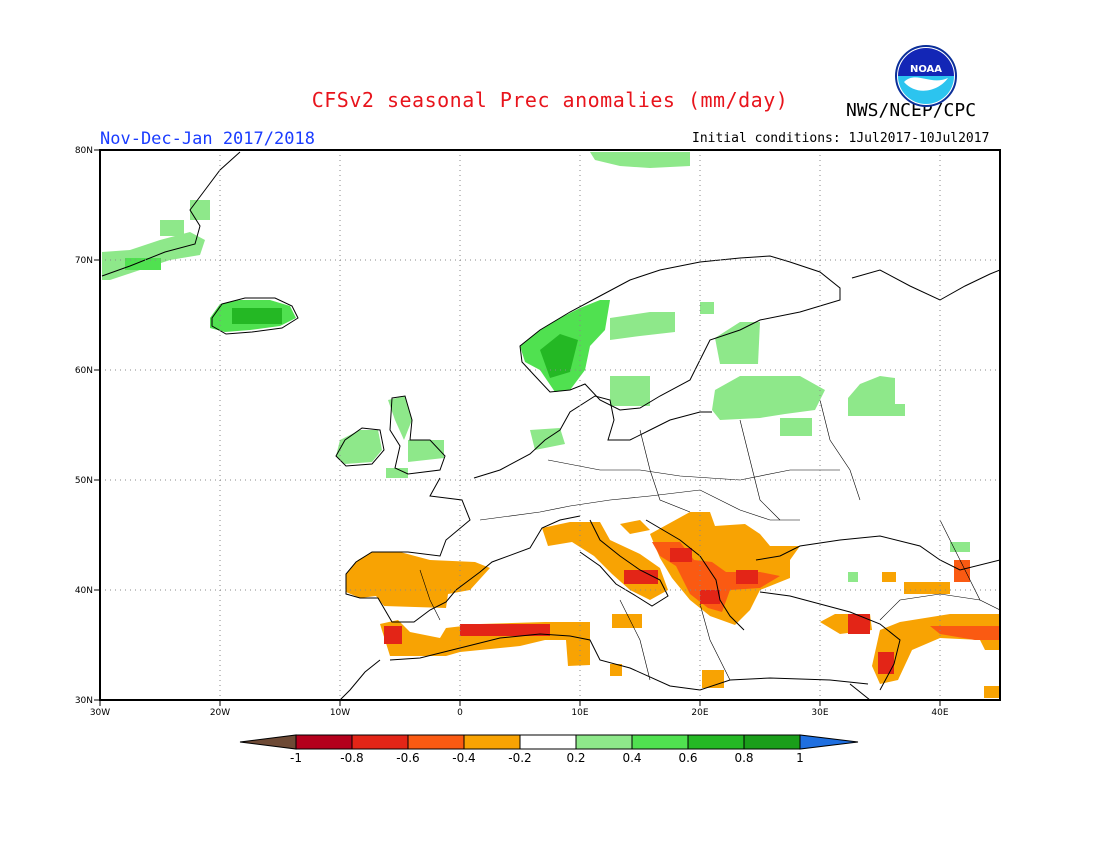 This screenshot has width=1100, height=850. I want to click on colorbar-label: -0.4, so click(463, 758).